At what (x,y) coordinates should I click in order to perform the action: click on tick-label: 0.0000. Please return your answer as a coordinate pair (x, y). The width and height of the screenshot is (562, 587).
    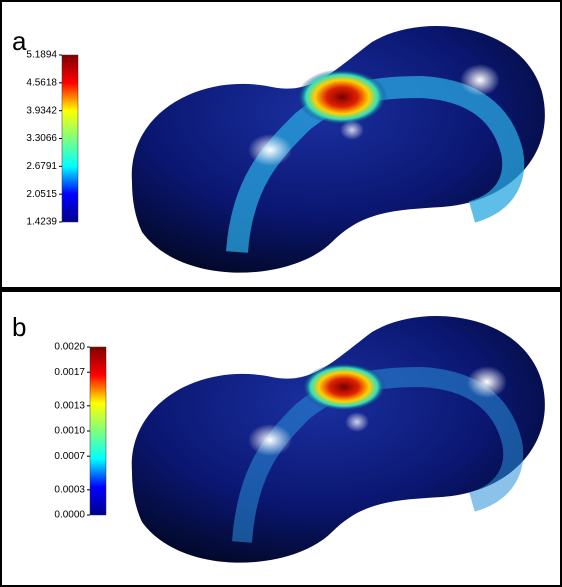
    Looking at the image, I should click on (69, 515).